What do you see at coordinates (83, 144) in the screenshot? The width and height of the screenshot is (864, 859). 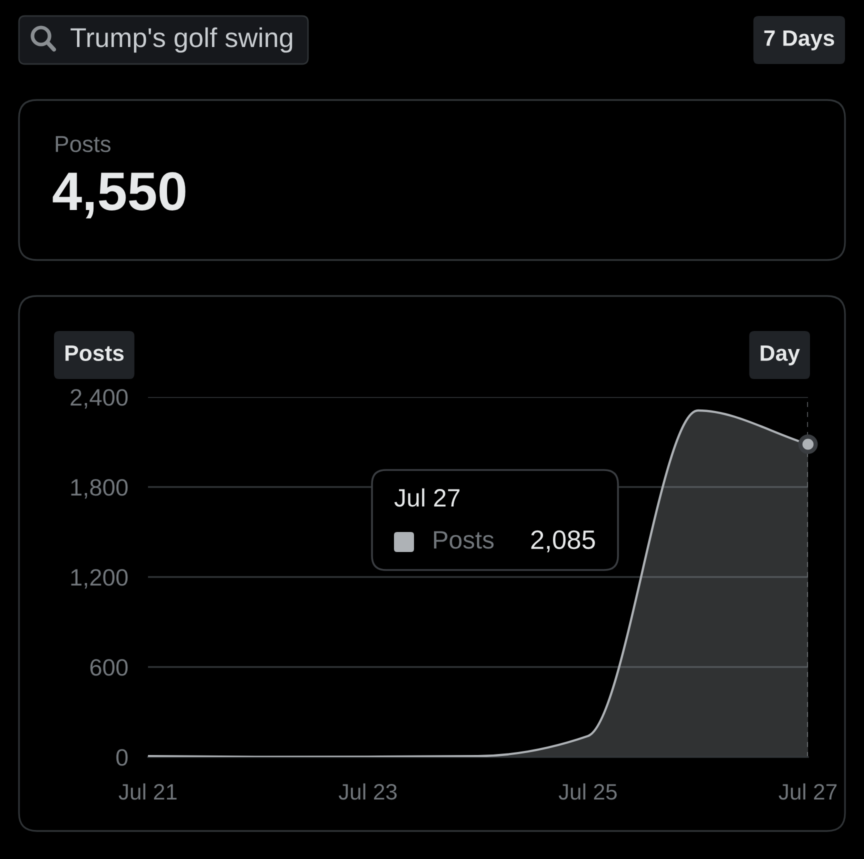 I see `text: Posts` at bounding box center [83, 144].